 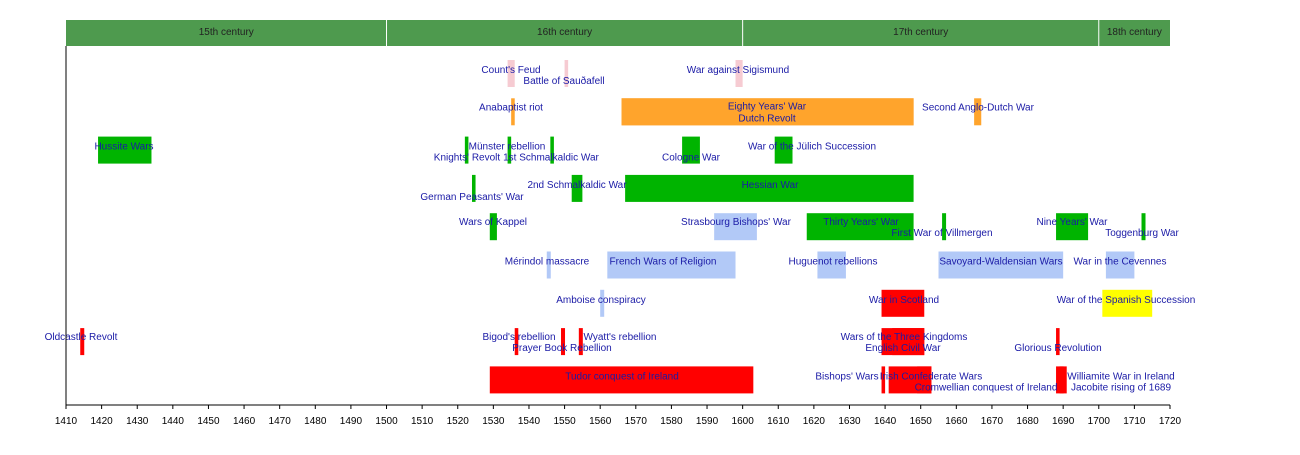 What do you see at coordinates (386, 421) in the screenshot?
I see `x-tick-label: 1500` at bounding box center [386, 421].